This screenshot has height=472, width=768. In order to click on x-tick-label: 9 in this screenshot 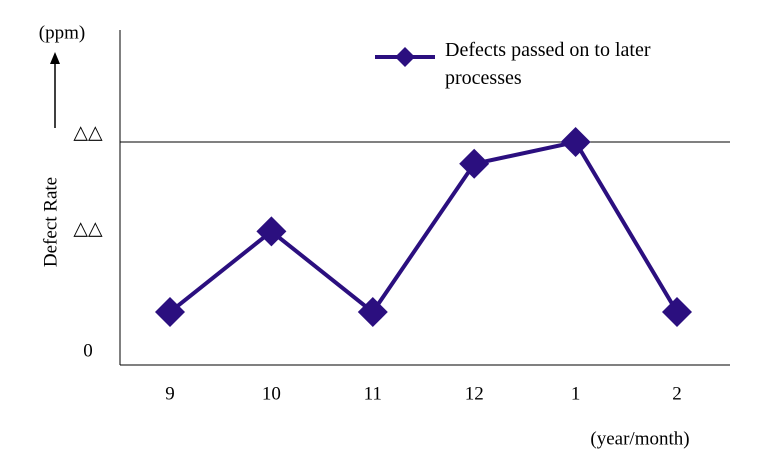, I will do `click(170, 393)`.